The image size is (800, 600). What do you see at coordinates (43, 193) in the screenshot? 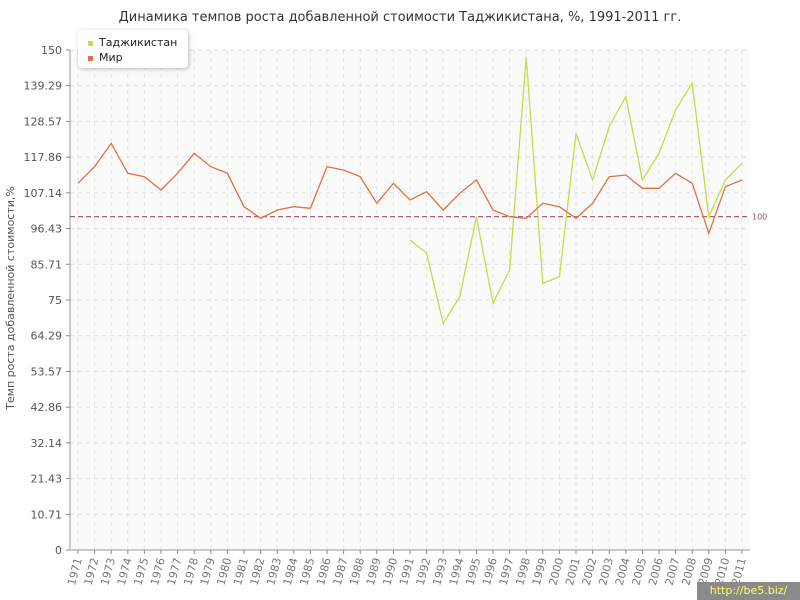
I see `y-tick-label: 107.14` at bounding box center [43, 193].